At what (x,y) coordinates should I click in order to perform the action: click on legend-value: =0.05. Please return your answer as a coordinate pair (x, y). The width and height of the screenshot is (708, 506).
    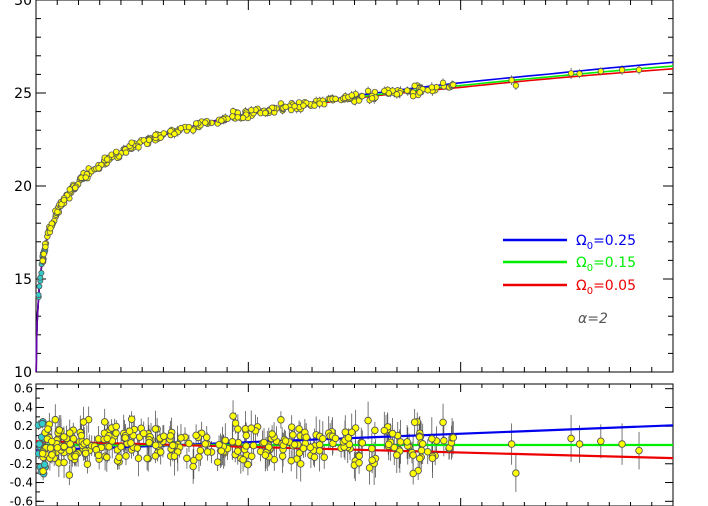
    Looking at the image, I should click on (614, 286).